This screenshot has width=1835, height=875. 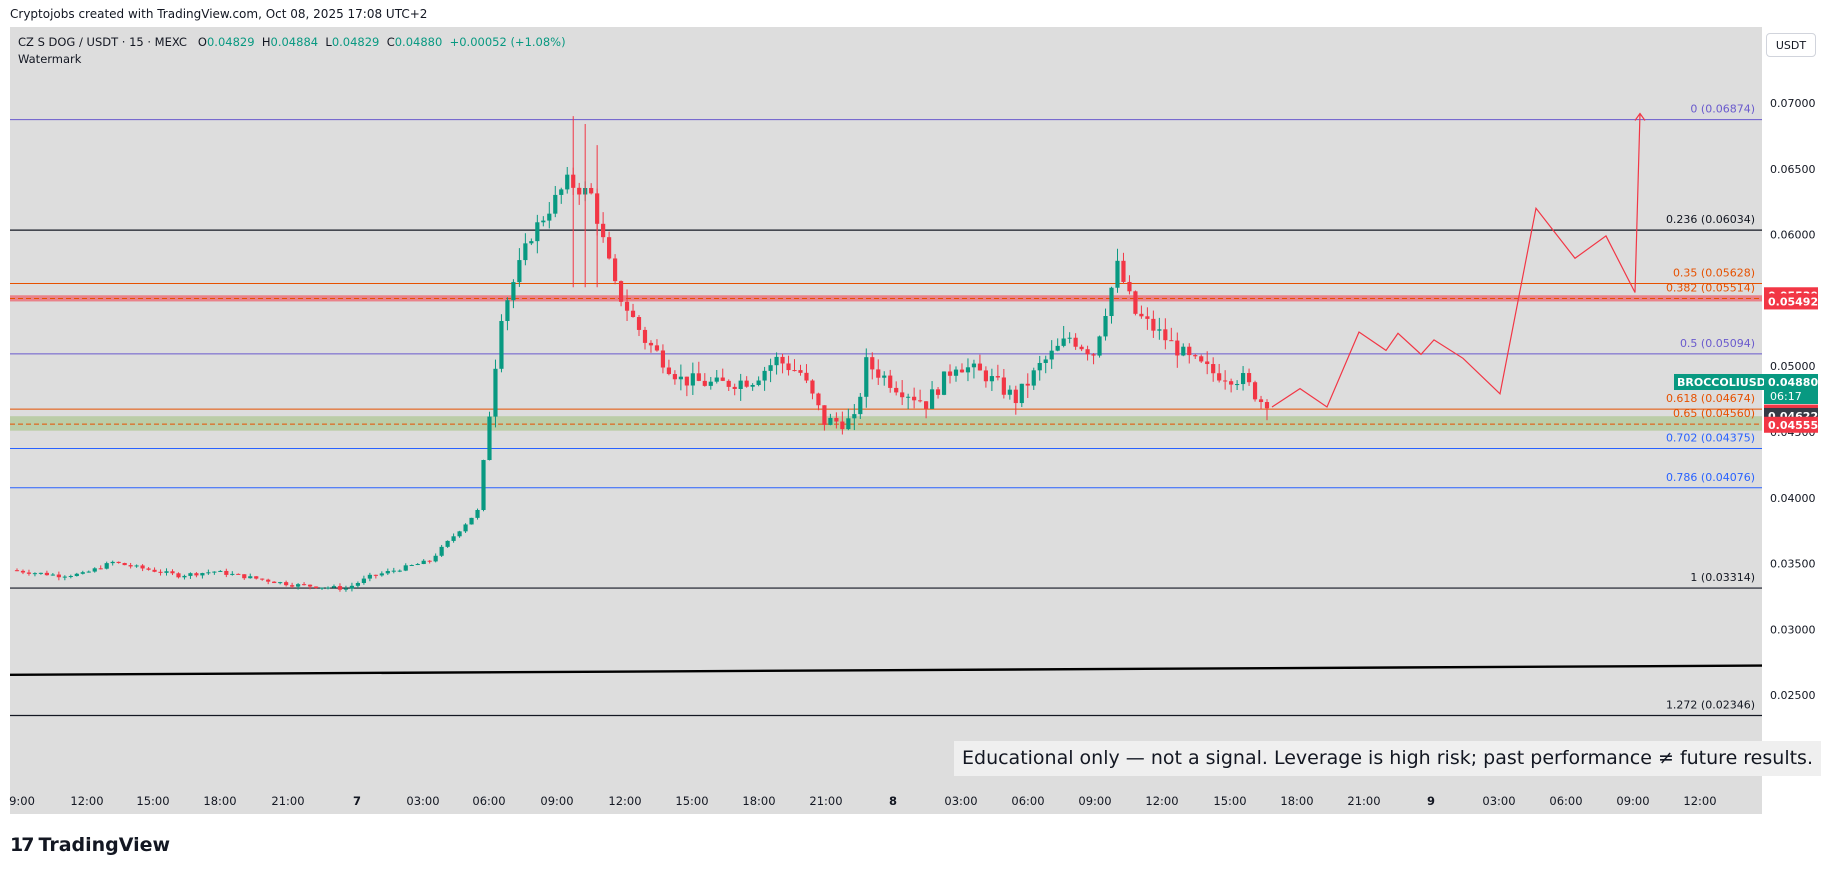 What do you see at coordinates (1719, 381) in the screenshot?
I see `symbol-price-tag` at bounding box center [1719, 381].